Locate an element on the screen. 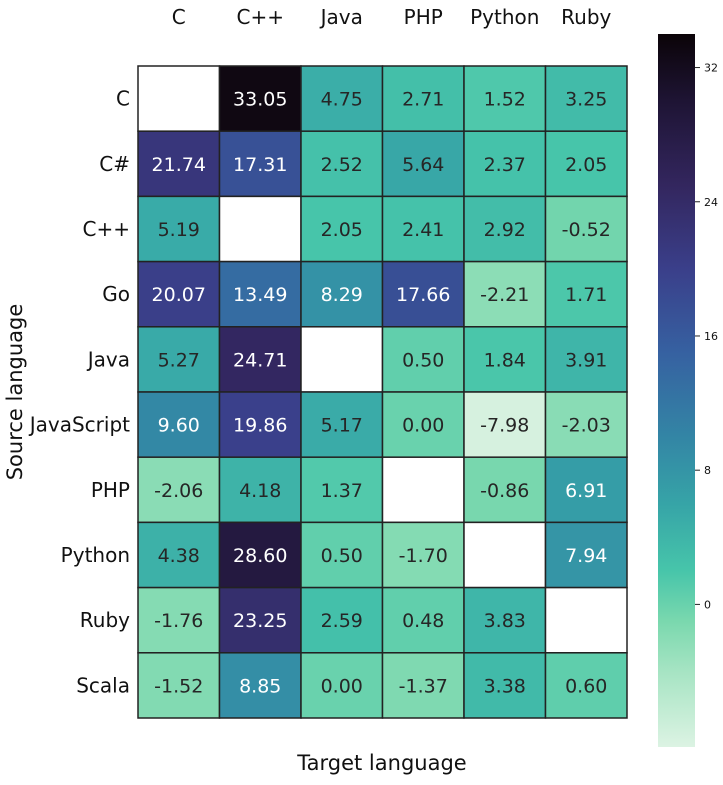 Image resolution: width=723 pixels, height=785 pixels. y-tick-label: JavaScript is located at coordinates (79, 425).